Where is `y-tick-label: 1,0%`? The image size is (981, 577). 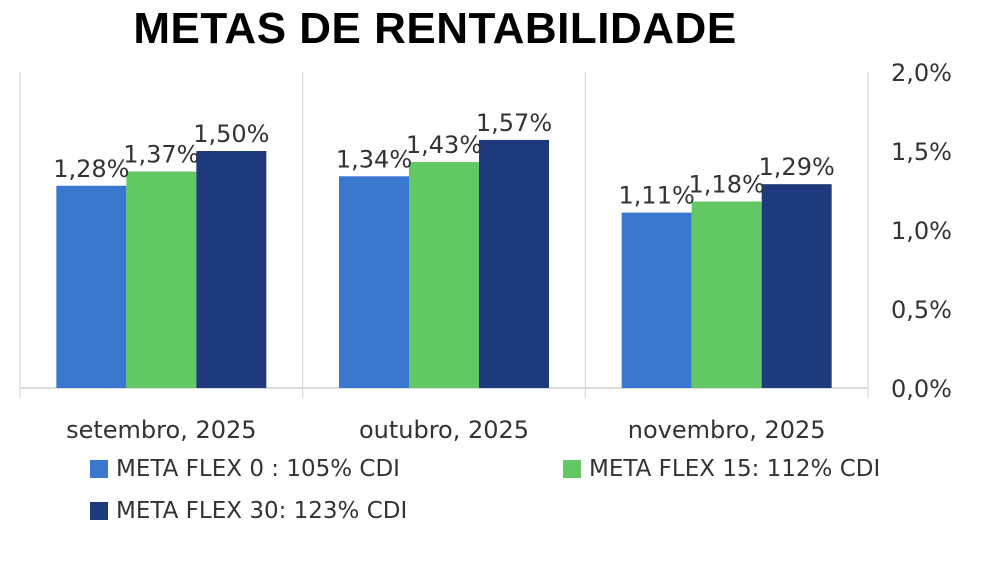
y-tick-label: 1,0% is located at coordinates (921, 231).